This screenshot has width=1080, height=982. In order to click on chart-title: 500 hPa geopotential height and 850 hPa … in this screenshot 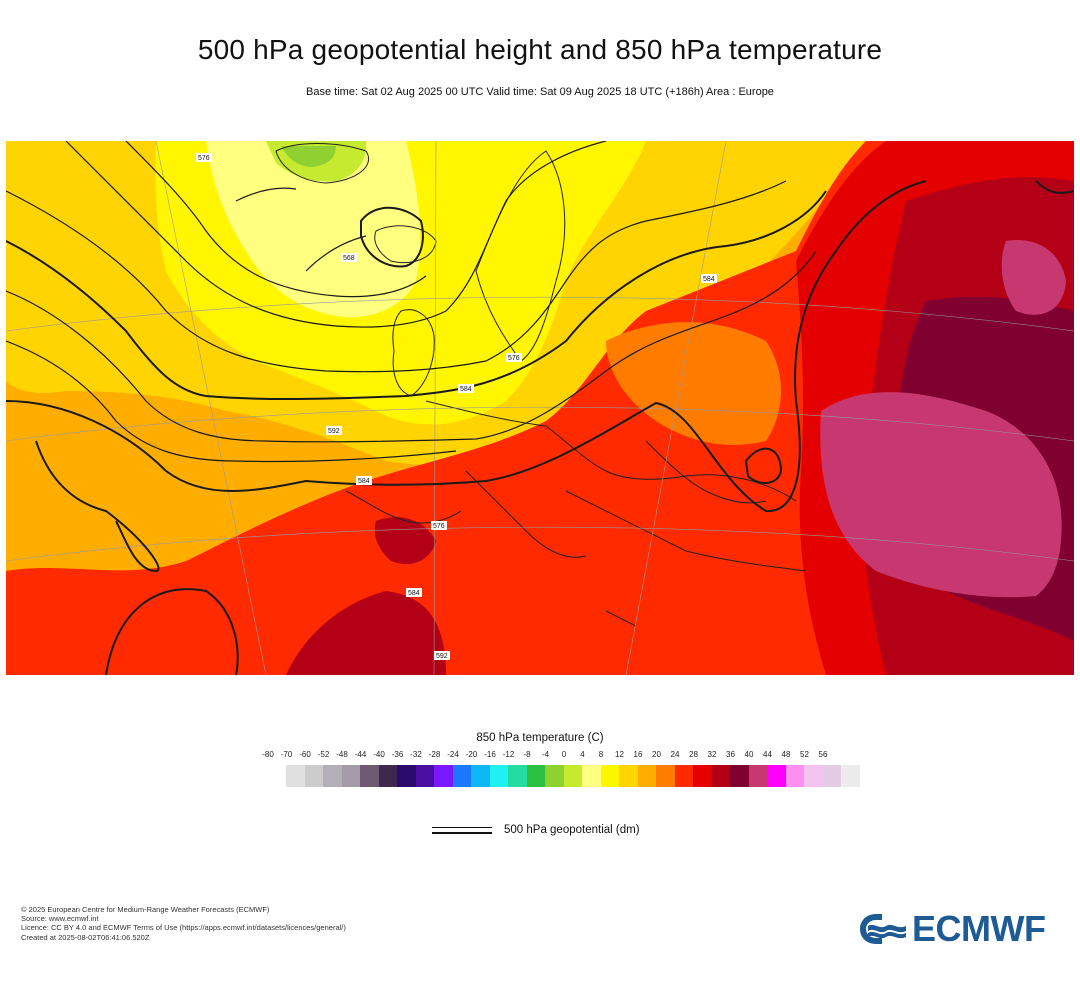, I will do `click(540, 49)`.